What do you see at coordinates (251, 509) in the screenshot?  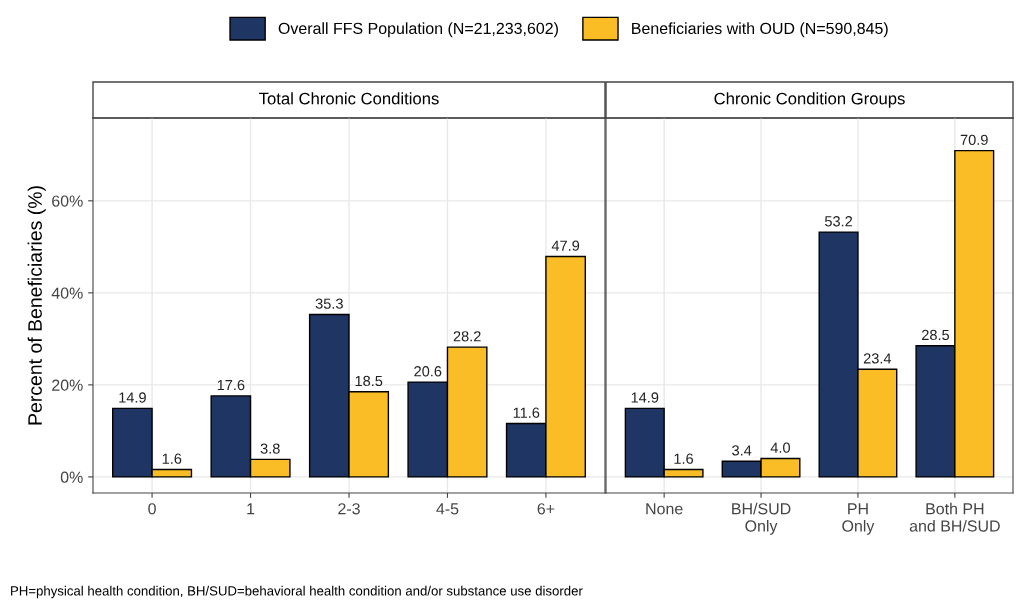 I see `x-tick-label: 1` at bounding box center [251, 509].